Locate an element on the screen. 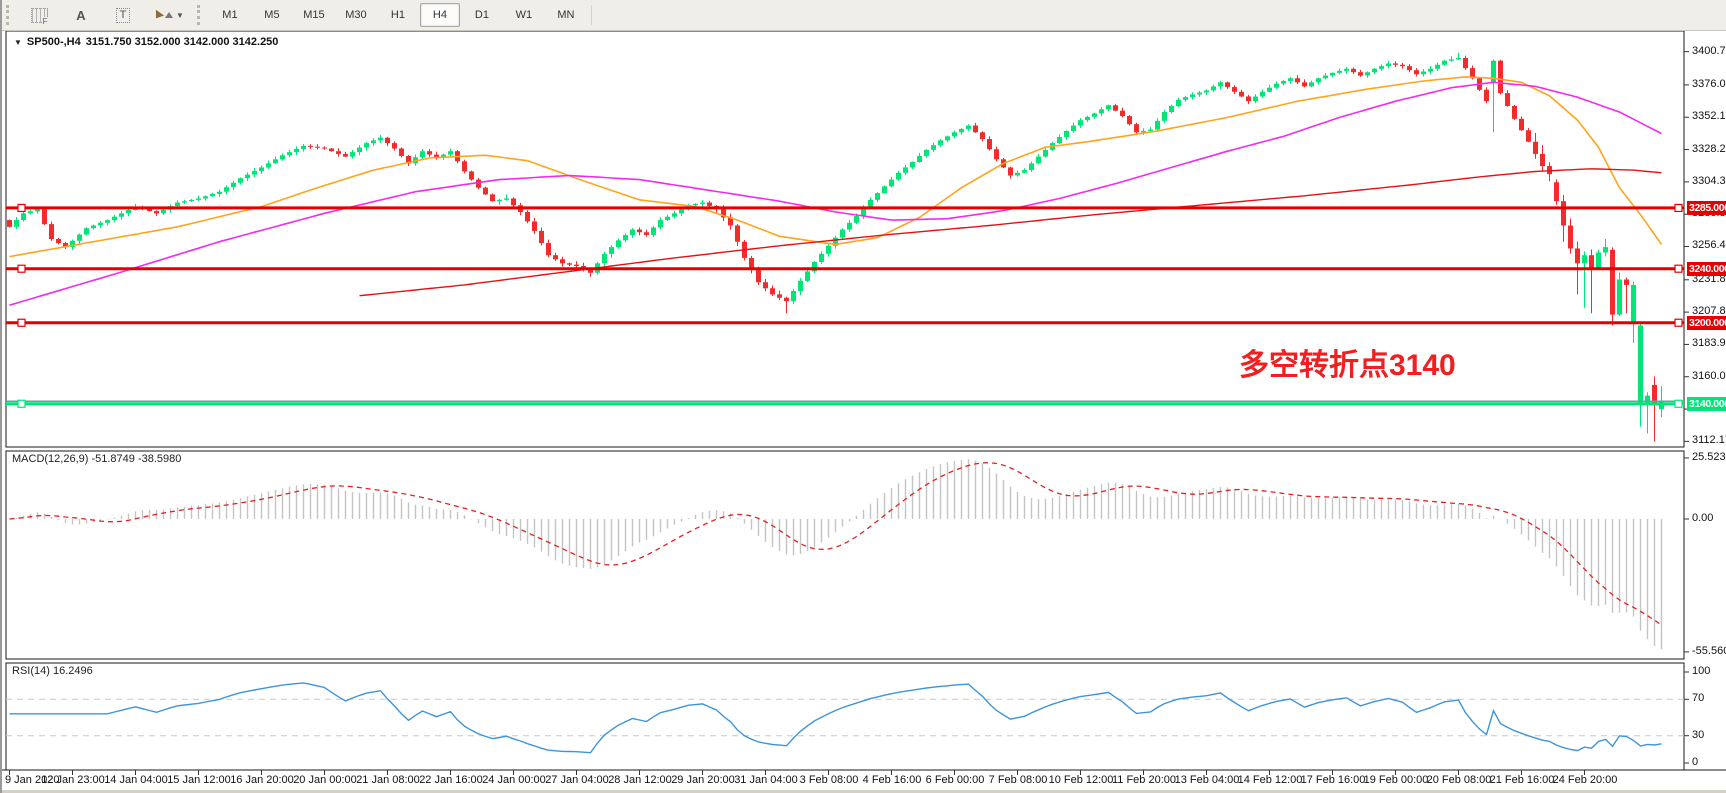  timeframe-button-m30: M30 is located at coordinates (356, 15).